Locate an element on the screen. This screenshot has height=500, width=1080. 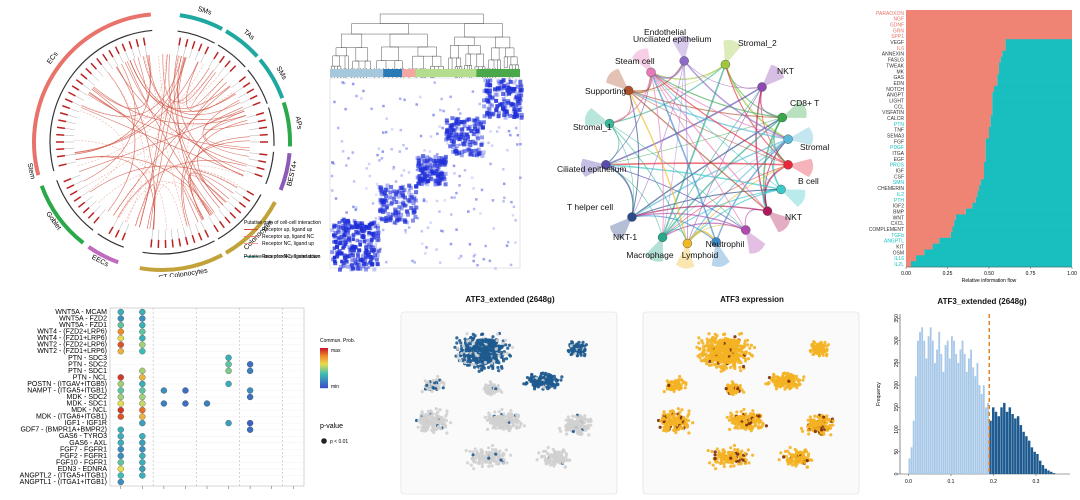
flow-pathway-label: ANNEXIN is located at coordinates (893, 55).